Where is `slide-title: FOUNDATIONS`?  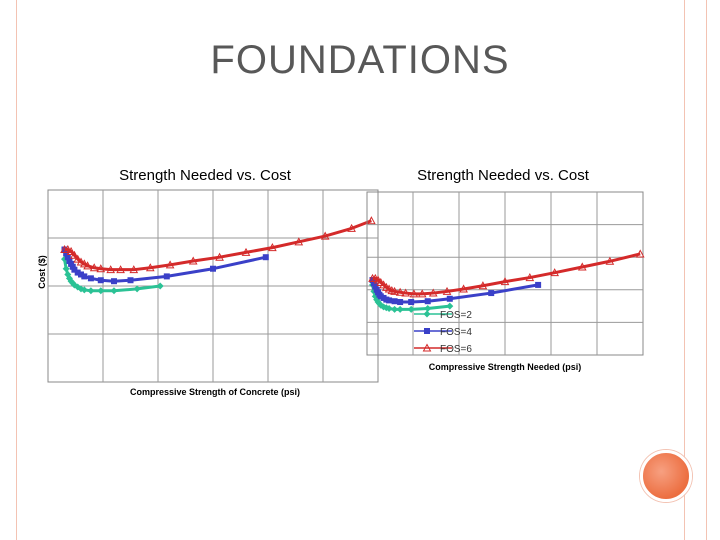
slide-title: FOUNDATIONS is located at coordinates (360, 60).